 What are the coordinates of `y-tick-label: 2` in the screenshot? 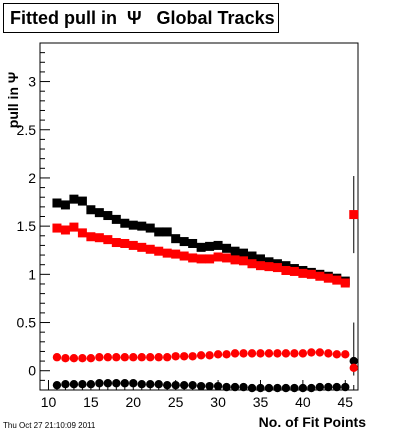 It's located at (32, 178).